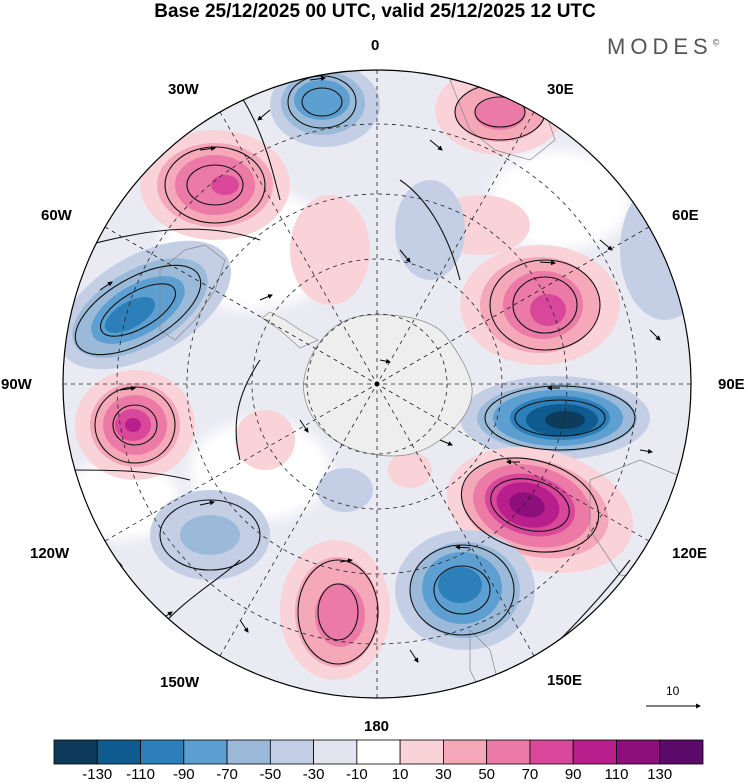  What do you see at coordinates (660, 46) in the screenshot?
I see `brand-text: MODES` at bounding box center [660, 46].